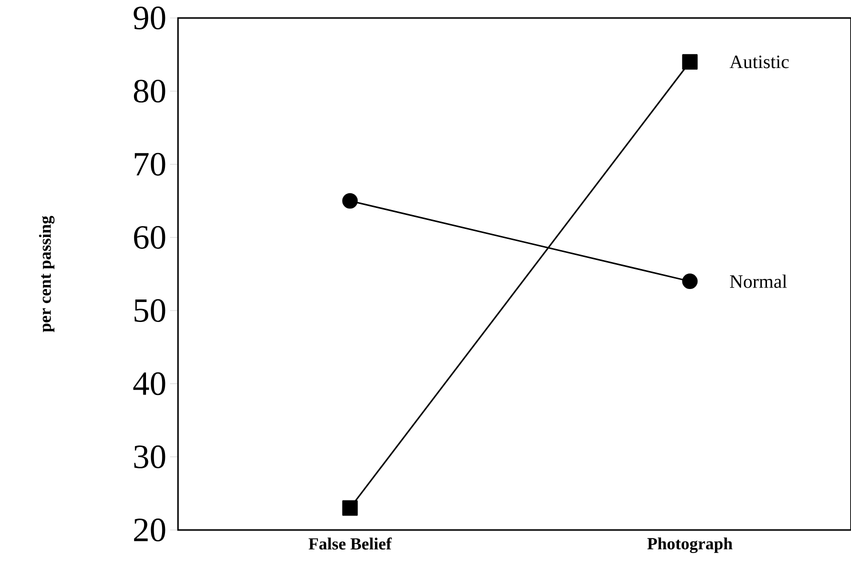 The image size is (851, 569). What do you see at coordinates (150, 91) in the screenshot?
I see `y-tick-label: 80` at bounding box center [150, 91].